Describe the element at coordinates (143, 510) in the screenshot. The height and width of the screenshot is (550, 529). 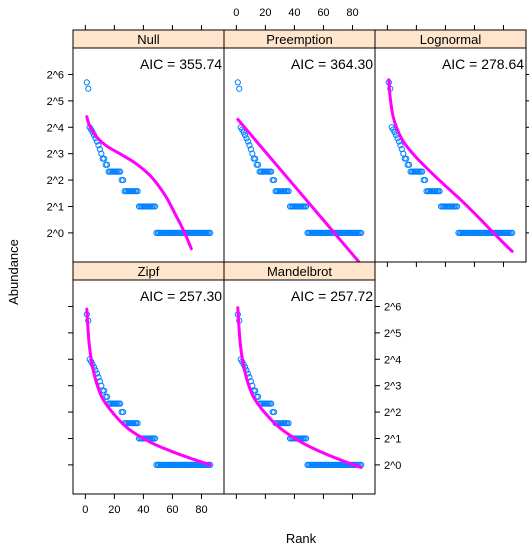
I see `x-tick-label-bottom: 40` at that location.